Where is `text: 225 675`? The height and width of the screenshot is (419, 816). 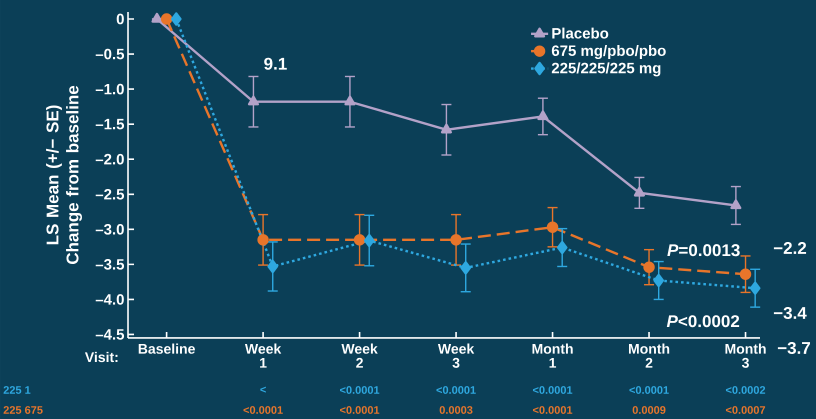
text: 225 675 is located at coordinates (23, 410).